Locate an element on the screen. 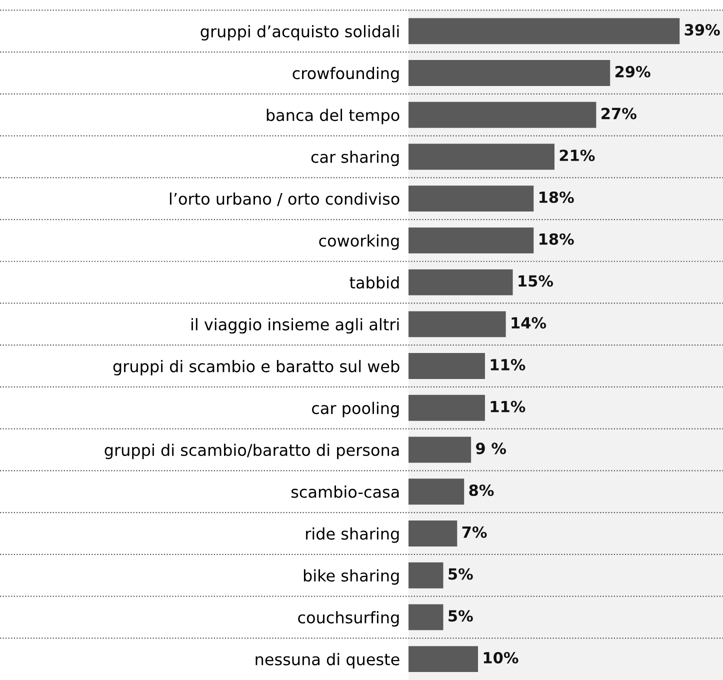 The image size is (723, 680). y-tick-label: car sharing is located at coordinates (355, 158).